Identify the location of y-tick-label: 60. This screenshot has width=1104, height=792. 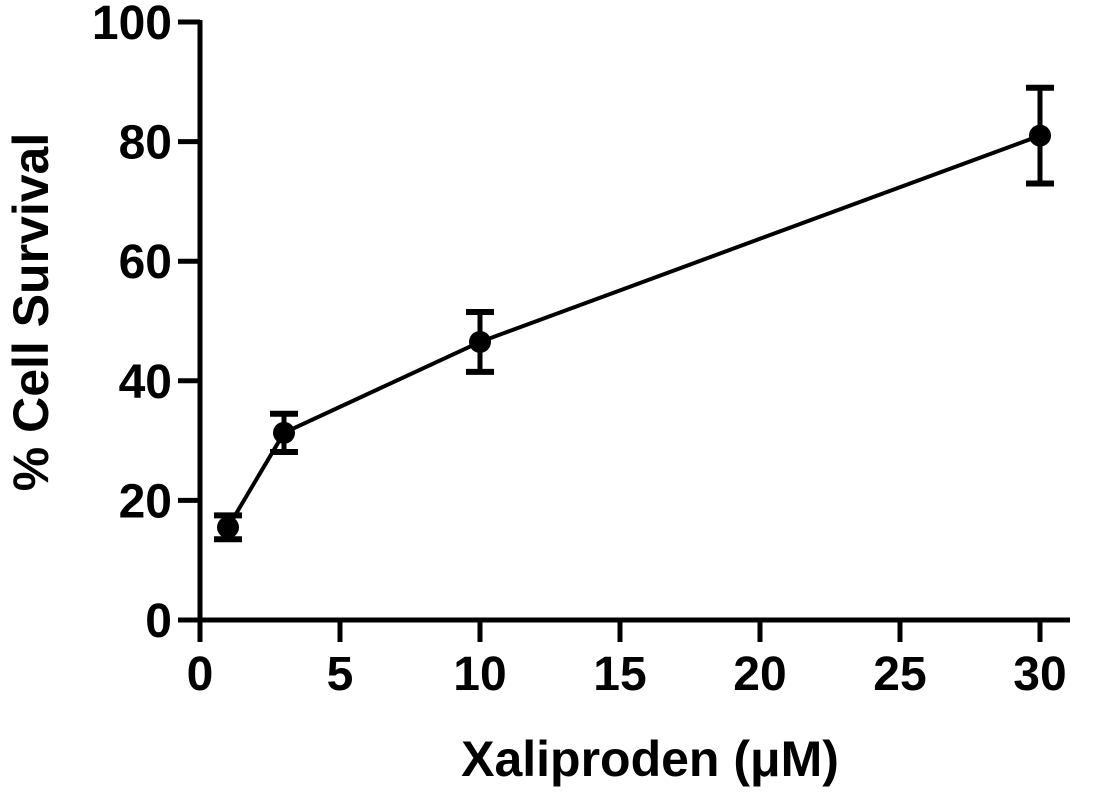
(145, 262).